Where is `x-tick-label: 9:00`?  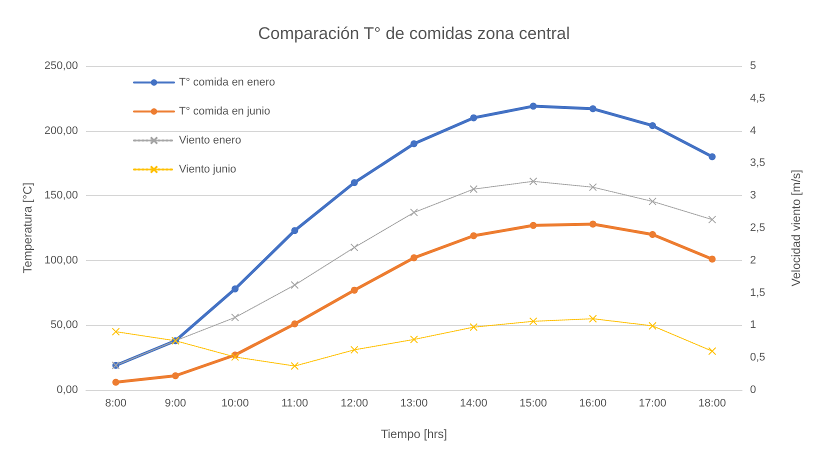 x-tick-label: 9:00 is located at coordinates (175, 404).